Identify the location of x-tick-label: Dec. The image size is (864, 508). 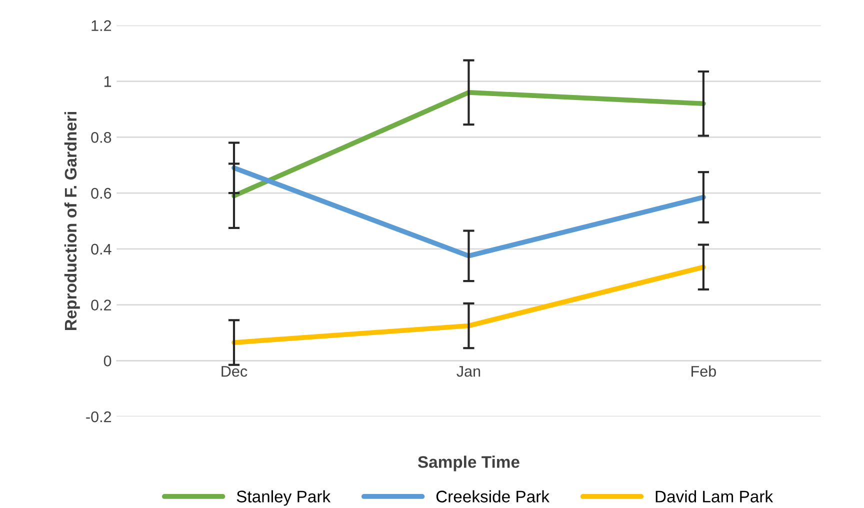
(235, 371).